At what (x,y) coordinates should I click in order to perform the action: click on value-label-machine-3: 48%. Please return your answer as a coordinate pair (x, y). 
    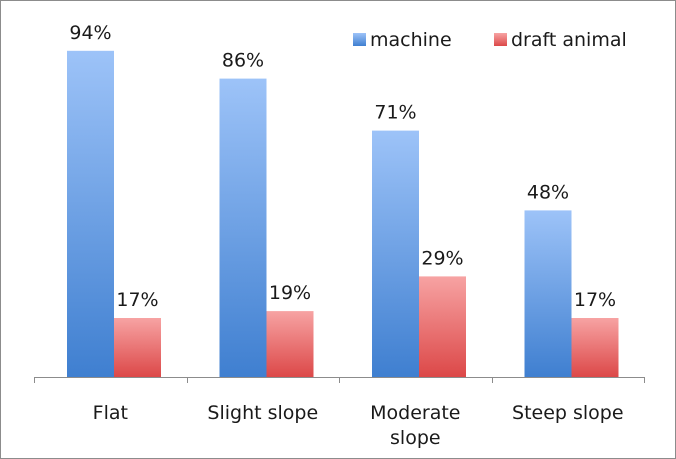
    Looking at the image, I should click on (548, 192).